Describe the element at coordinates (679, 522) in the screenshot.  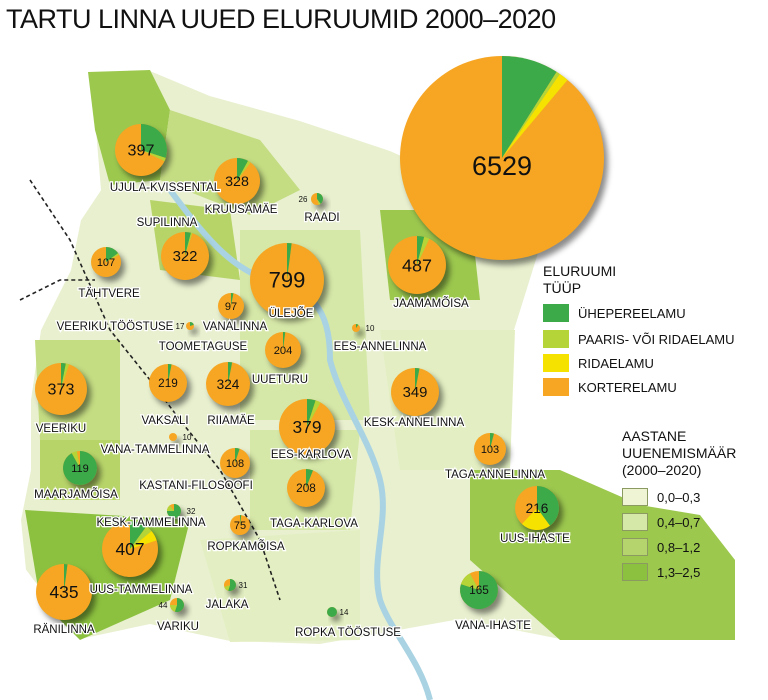
I see `rate-legend-label: 0,4–0,7` at that location.